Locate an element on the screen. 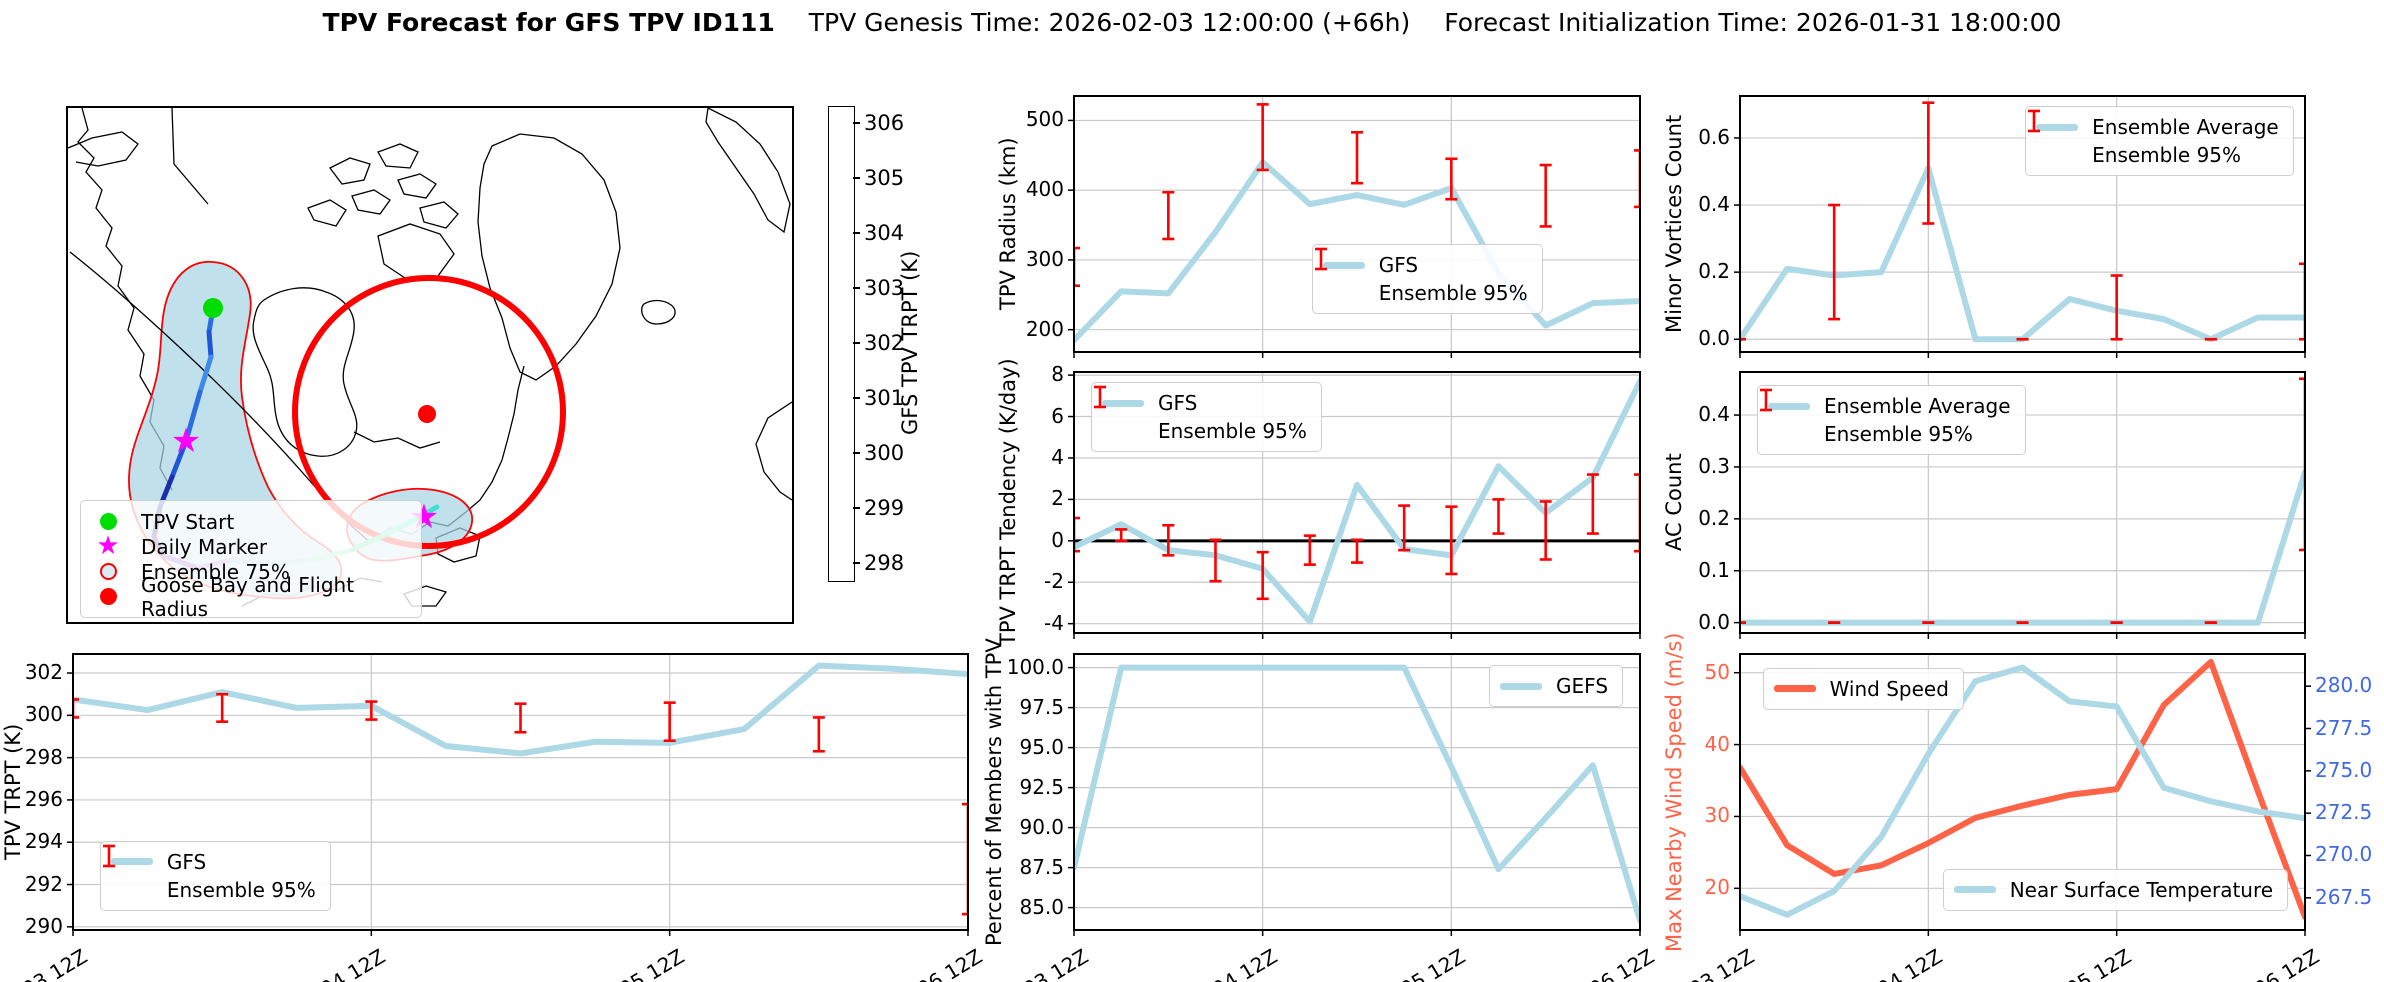 This screenshot has width=2384, height=982. tendency-ytick: 2 is located at coordinates (1057, 498).